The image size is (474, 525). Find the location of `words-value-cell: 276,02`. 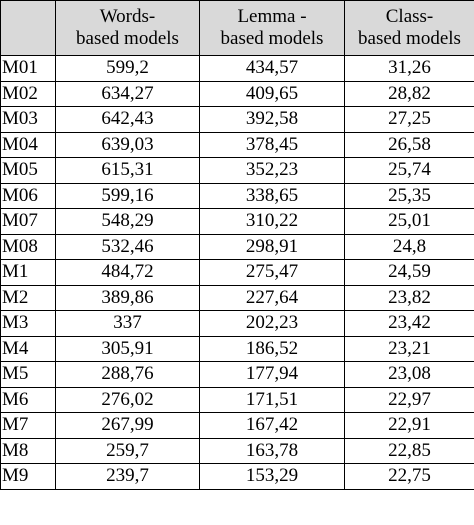

words-value-cell: 276,02 is located at coordinates (127, 399).